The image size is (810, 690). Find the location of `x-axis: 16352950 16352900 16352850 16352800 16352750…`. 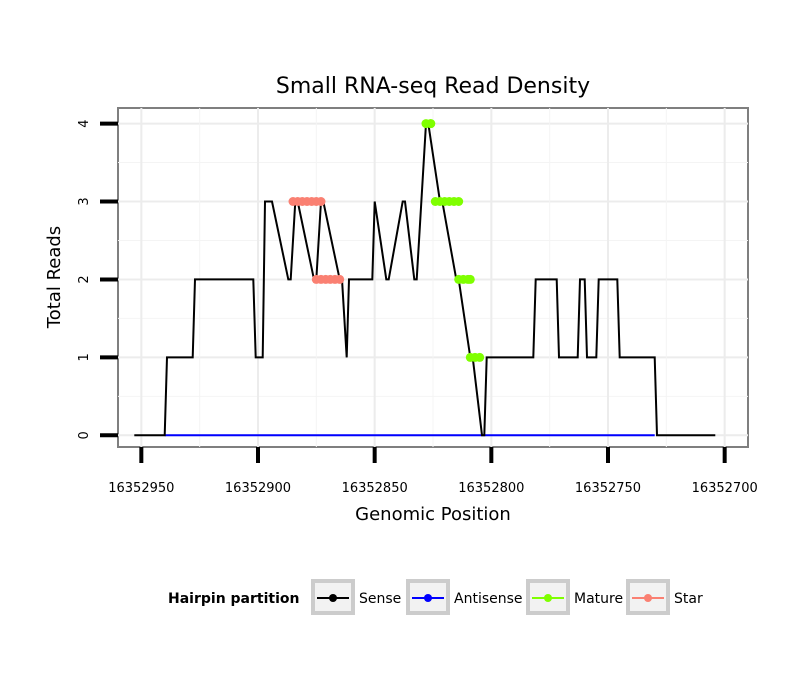

x-axis: 16352950 16352900 16352850 16352800 16352750… is located at coordinates (433, 471).